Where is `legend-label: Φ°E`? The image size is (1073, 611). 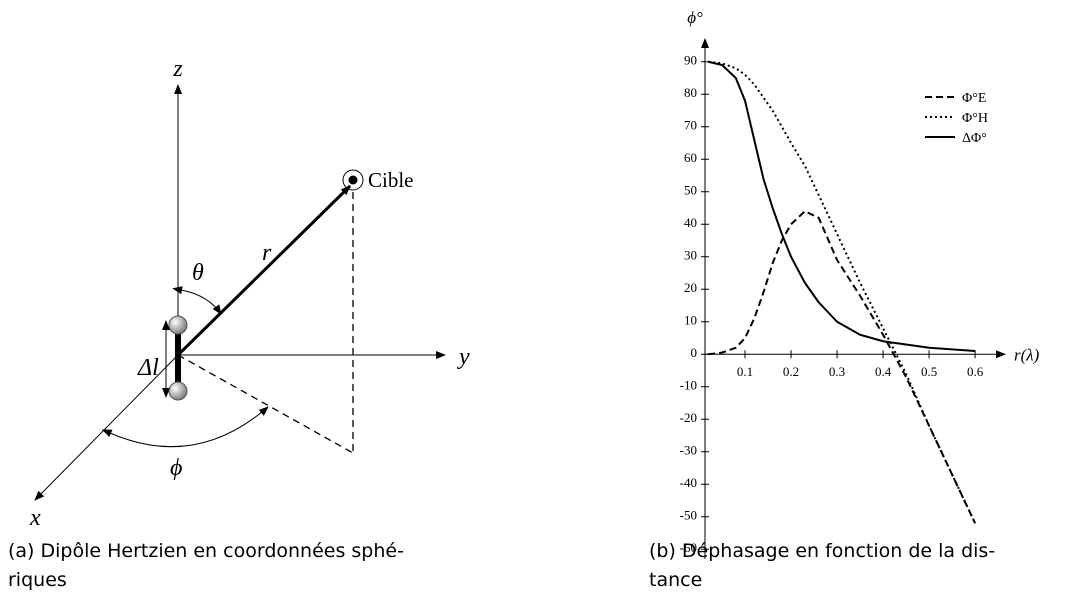 legend-label: Φ°E is located at coordinates (974, 98).